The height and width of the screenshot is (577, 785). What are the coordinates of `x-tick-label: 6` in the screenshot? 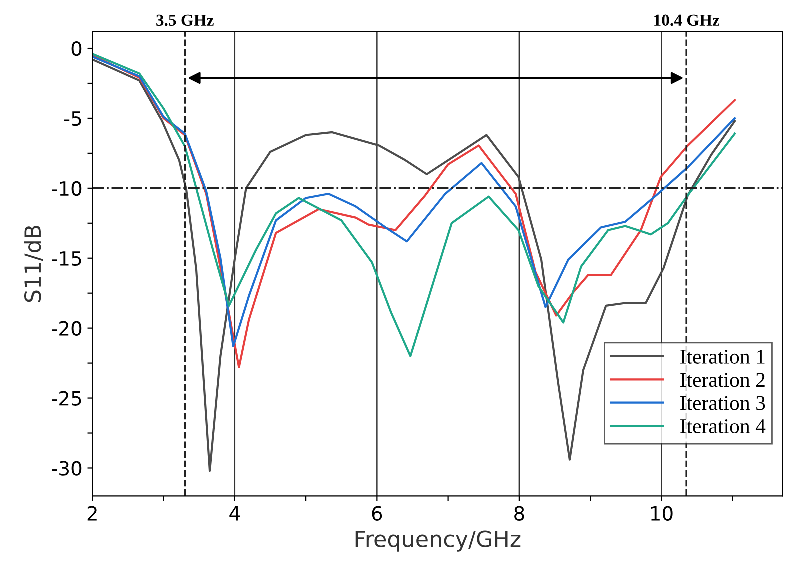 It's located at (377, 513).